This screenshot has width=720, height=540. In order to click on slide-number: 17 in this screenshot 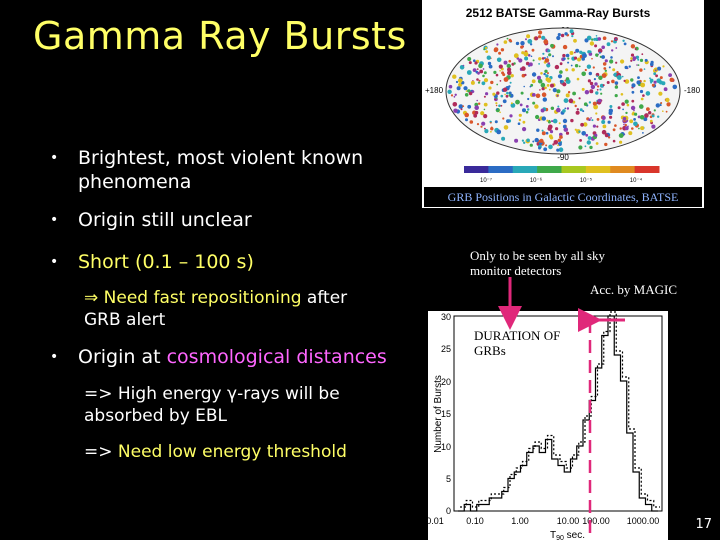, I will do `click(703, 524)`.